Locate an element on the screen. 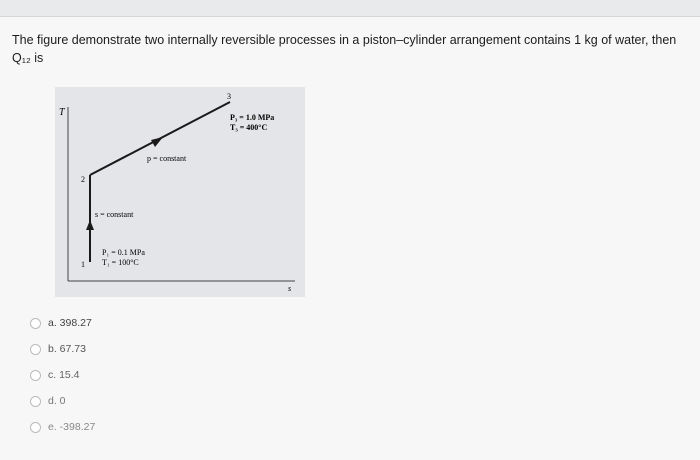 This screenshot has width=700, height=460. state-label: P₃ = 1.0 MPa is located at coordinates (252, 117).